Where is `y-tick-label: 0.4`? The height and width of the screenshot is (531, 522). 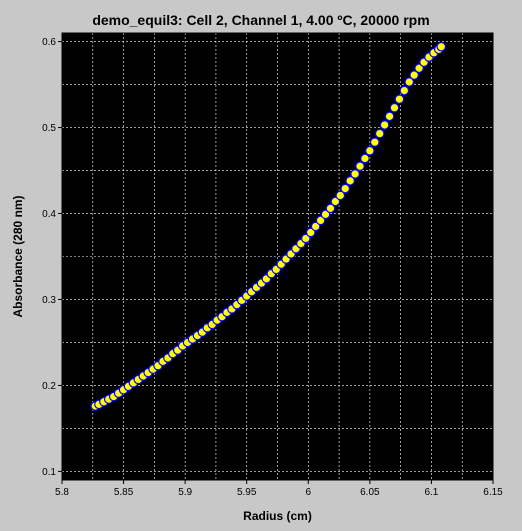
y-tick-label: 0.4 is located at coordinates (49, 214).